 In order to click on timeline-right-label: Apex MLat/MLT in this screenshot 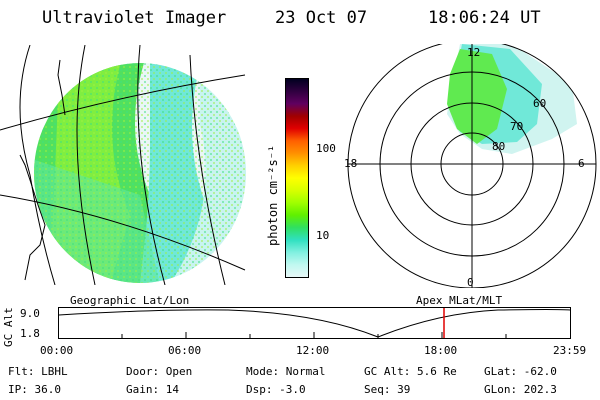, I will do `click(459, 300)`.